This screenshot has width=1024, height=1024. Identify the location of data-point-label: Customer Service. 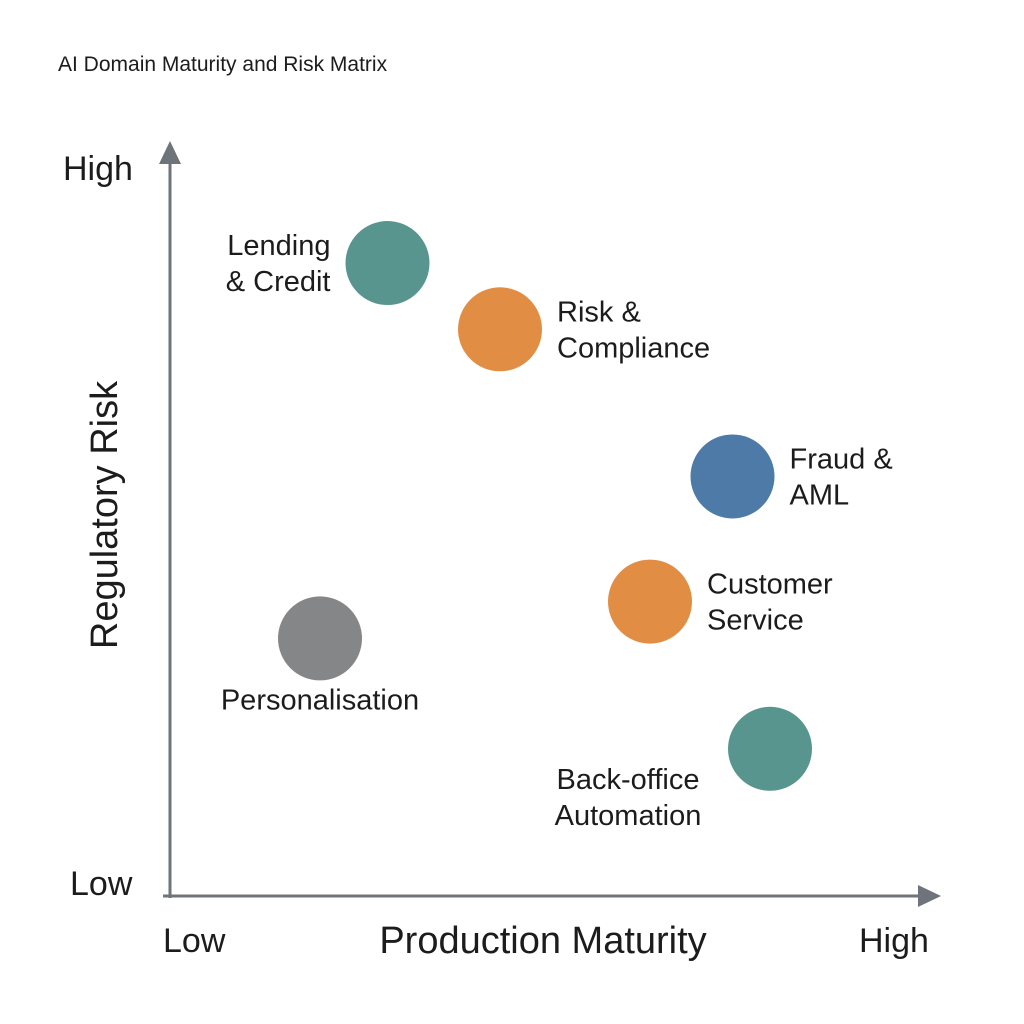
(770, 603).